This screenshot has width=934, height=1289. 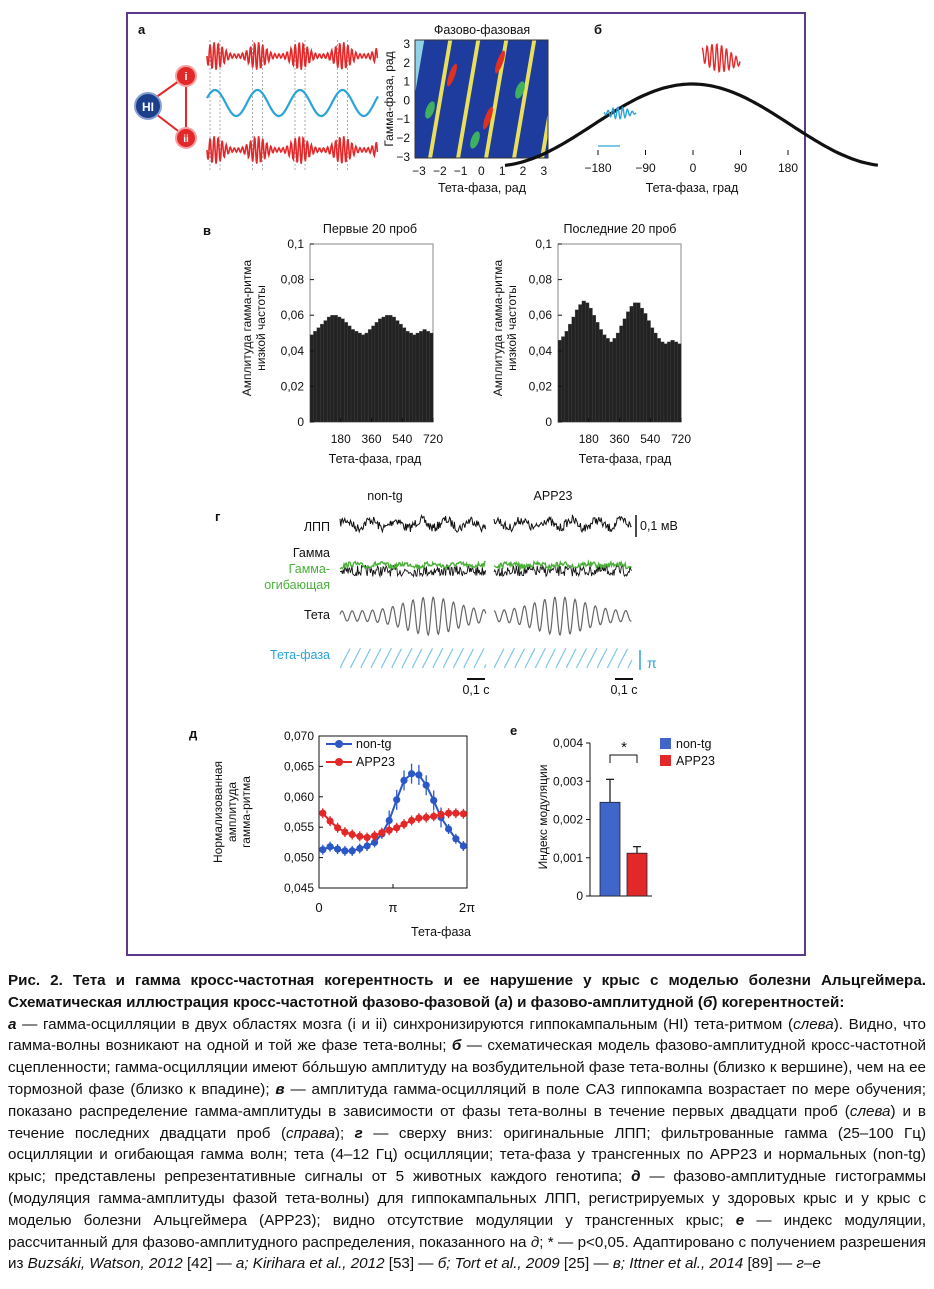 What do you see at coordinates (402, 439) in the screenshot?
I see `hist-xtick: 540` at bounding box center [402, 439].